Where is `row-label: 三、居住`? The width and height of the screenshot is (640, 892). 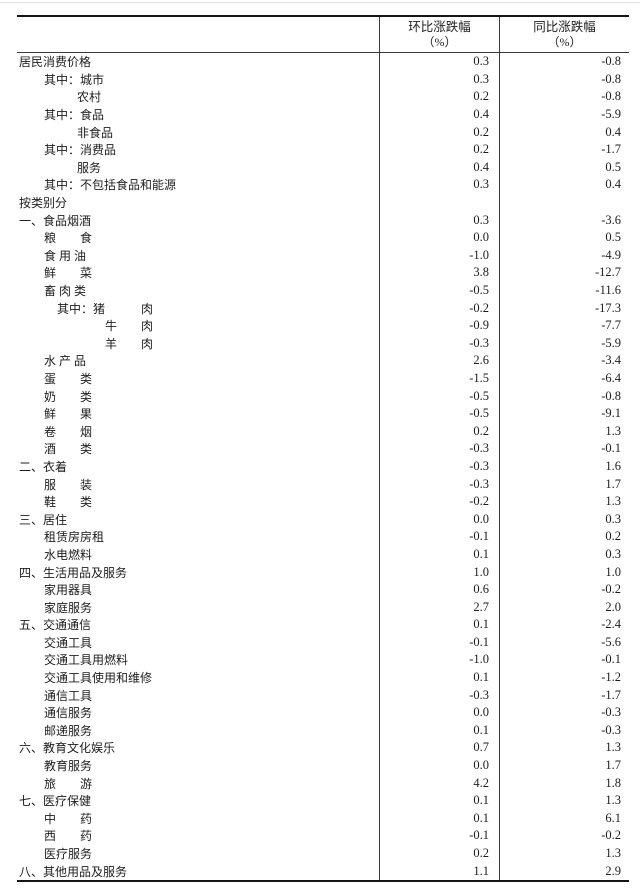
row-label: 三、居住 is located at coordinates (43, 519).